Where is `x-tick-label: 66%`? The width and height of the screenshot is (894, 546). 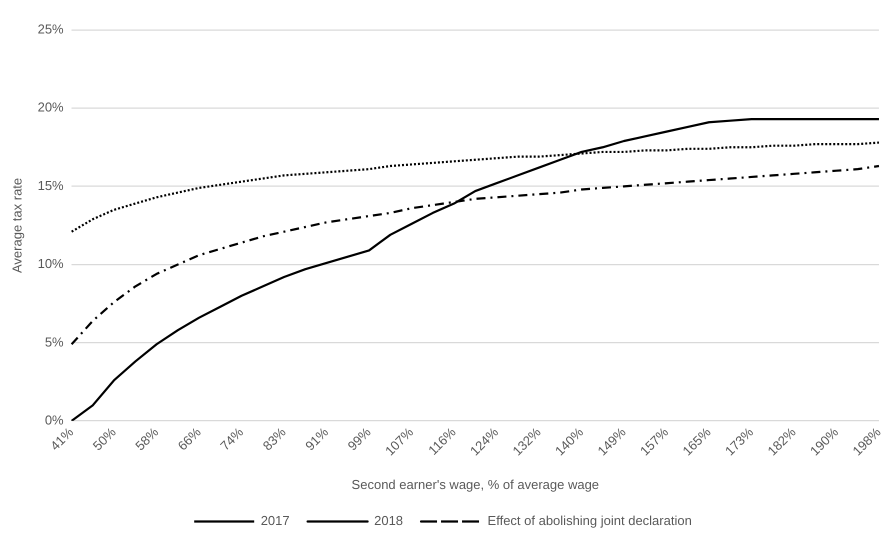
x-tick-label: 66% is located at coordinates (189, 439).